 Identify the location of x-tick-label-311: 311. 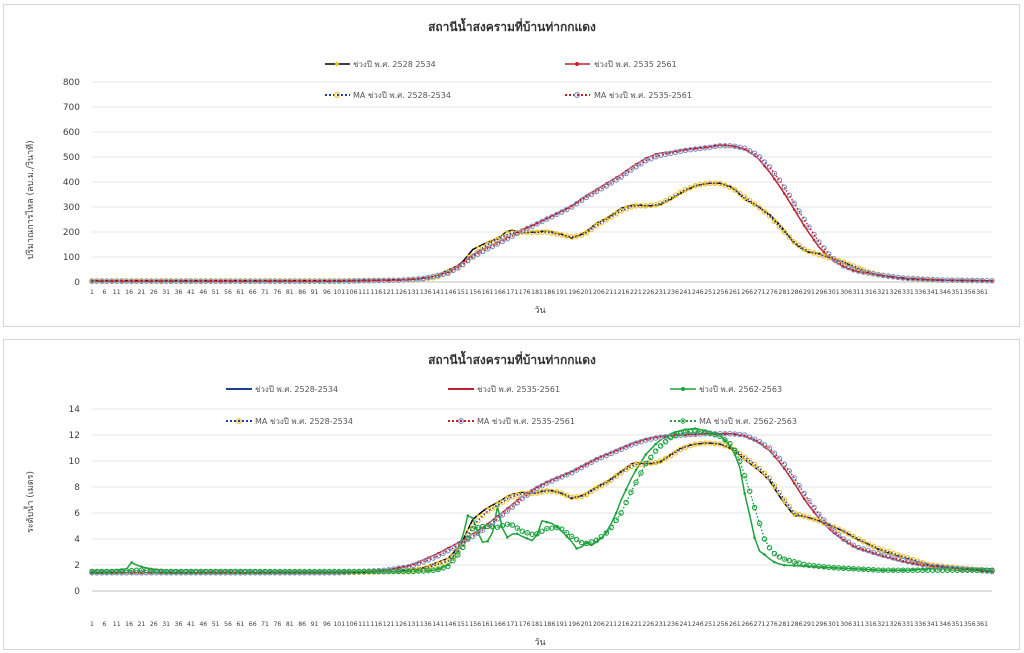
(859, 624).